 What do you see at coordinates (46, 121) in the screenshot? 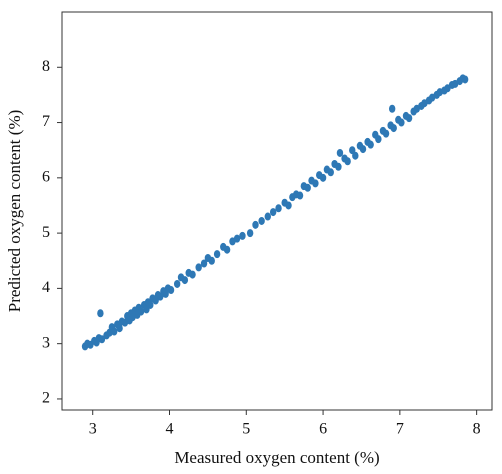
I see `y-tick-label: 7` at bounding box center [46, 121].